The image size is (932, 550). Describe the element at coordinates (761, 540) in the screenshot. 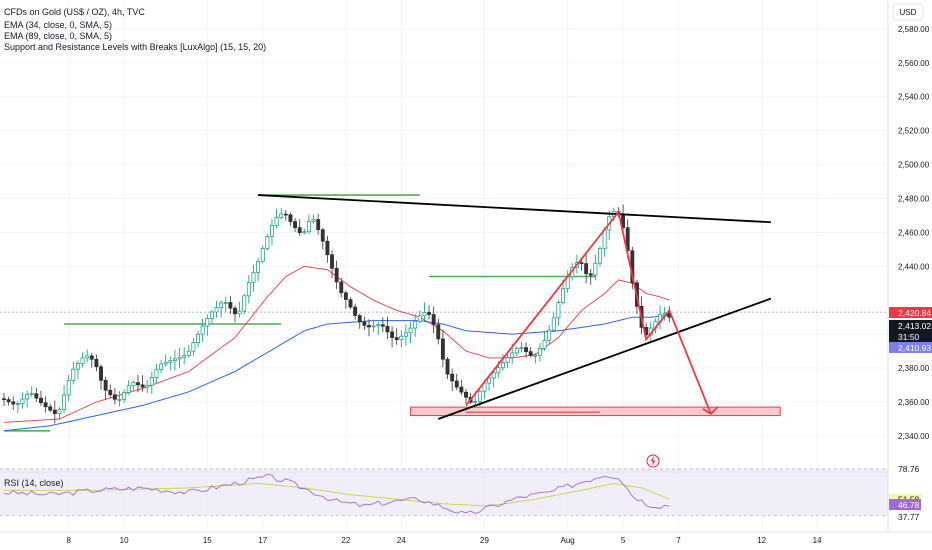

I see `time-tick-label: 12` at that location.